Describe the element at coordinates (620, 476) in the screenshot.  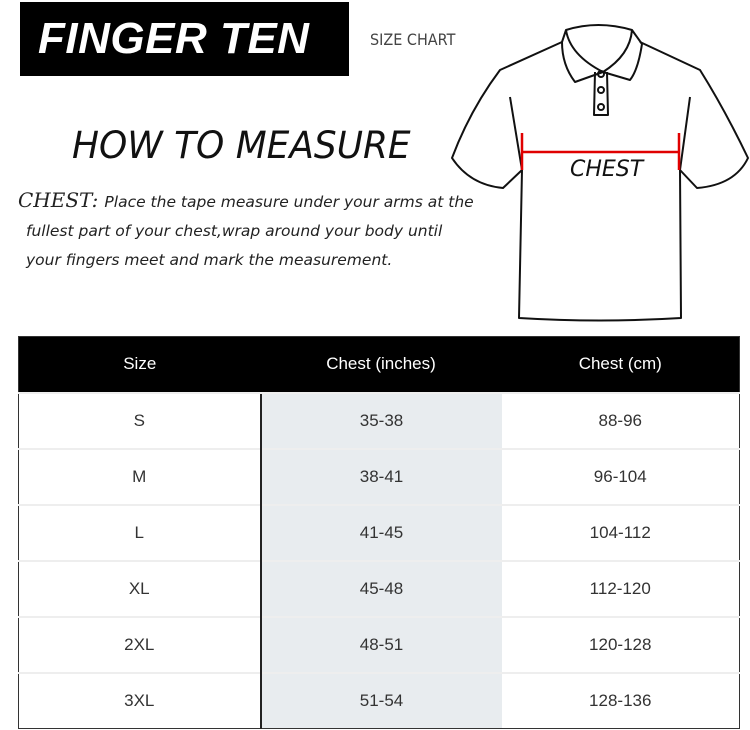
I see `chest-cm-cell: 96-104` at that location.